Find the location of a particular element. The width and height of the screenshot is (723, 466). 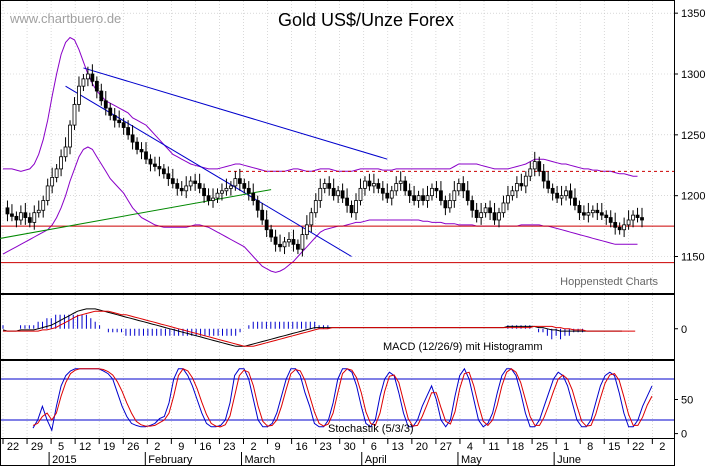

stoch-label: Stochastik (5/3/3) is located at coordinates (371, 429).